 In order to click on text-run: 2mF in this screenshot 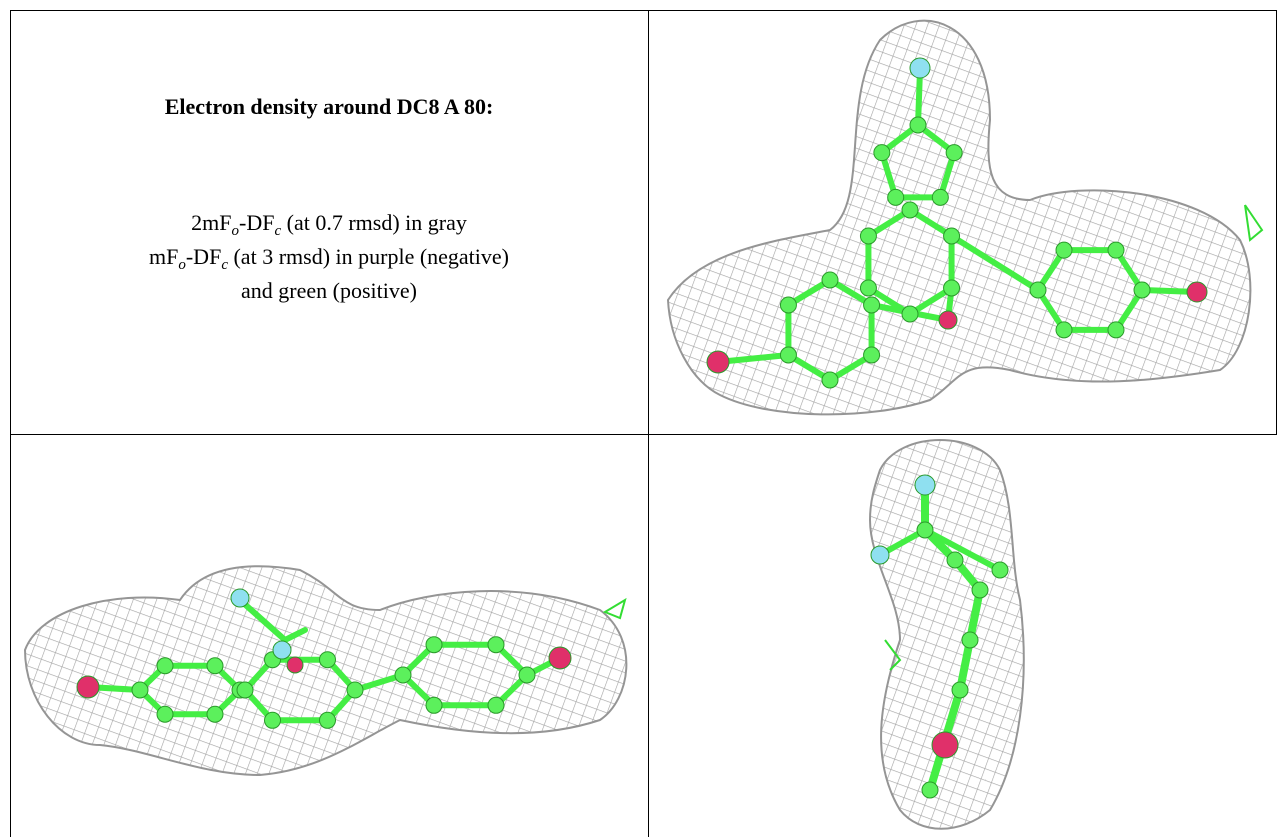, I will do `click(211, 222)`.